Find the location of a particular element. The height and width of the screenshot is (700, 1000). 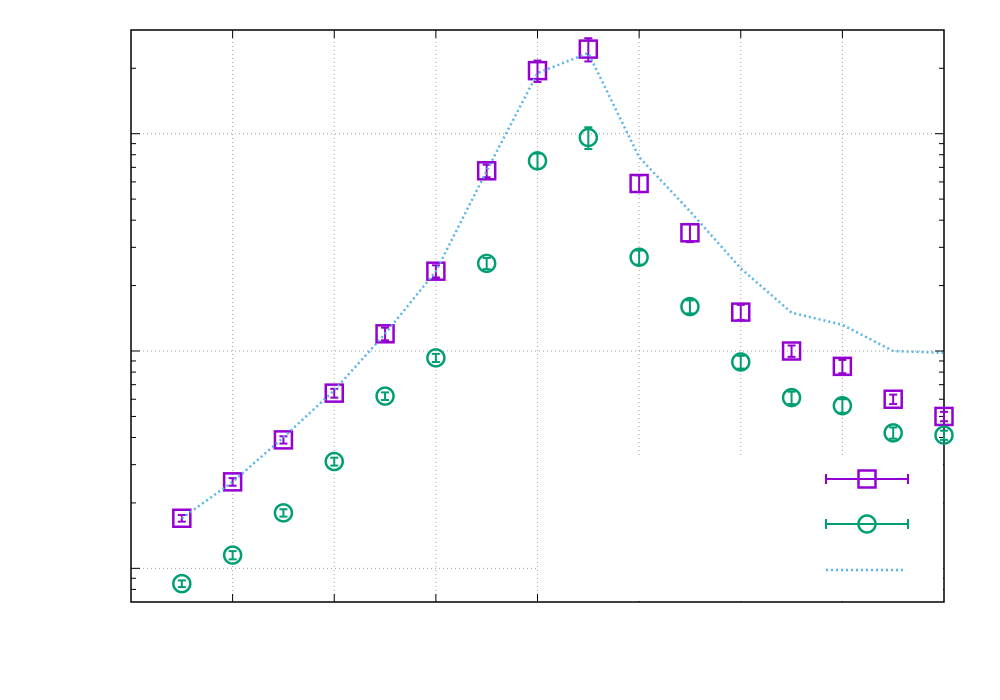

legend is located at coordinates (740, 529).